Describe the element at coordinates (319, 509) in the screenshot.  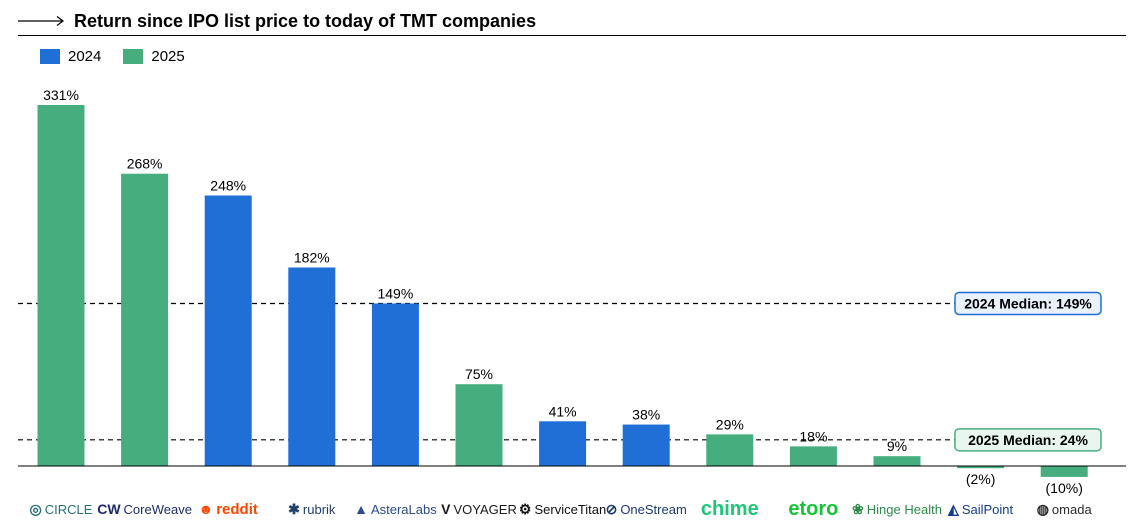
I see `category-label-3: rubrik` at that location.